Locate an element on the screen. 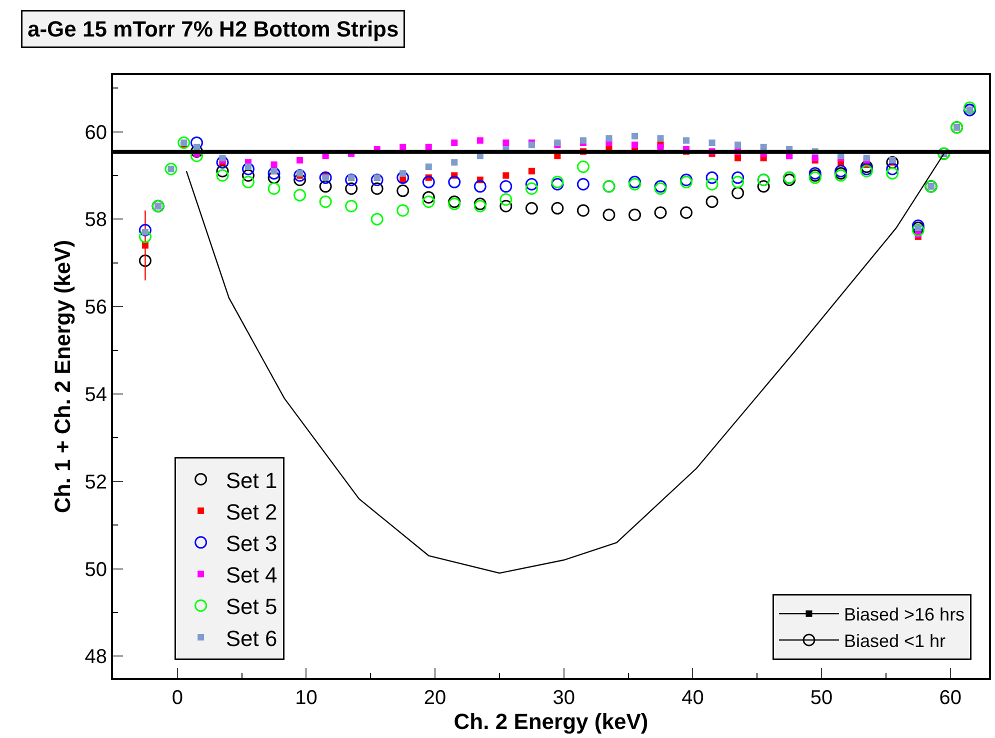 The height and width of the screenshot is (738, 995). y-tick-label: 54 is located at coordinates (95, 395).